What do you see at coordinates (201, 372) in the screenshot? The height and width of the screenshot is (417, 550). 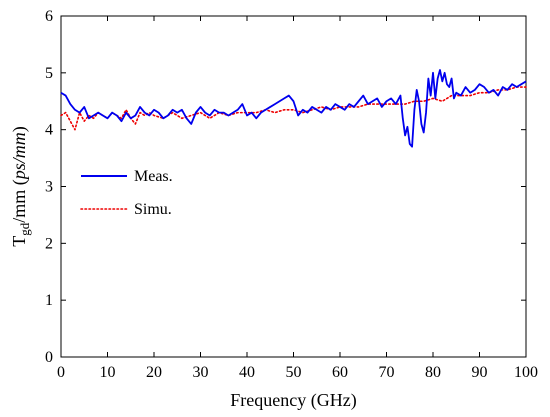 I see `x-tick-label: 30` at bounding box center [201, 372].